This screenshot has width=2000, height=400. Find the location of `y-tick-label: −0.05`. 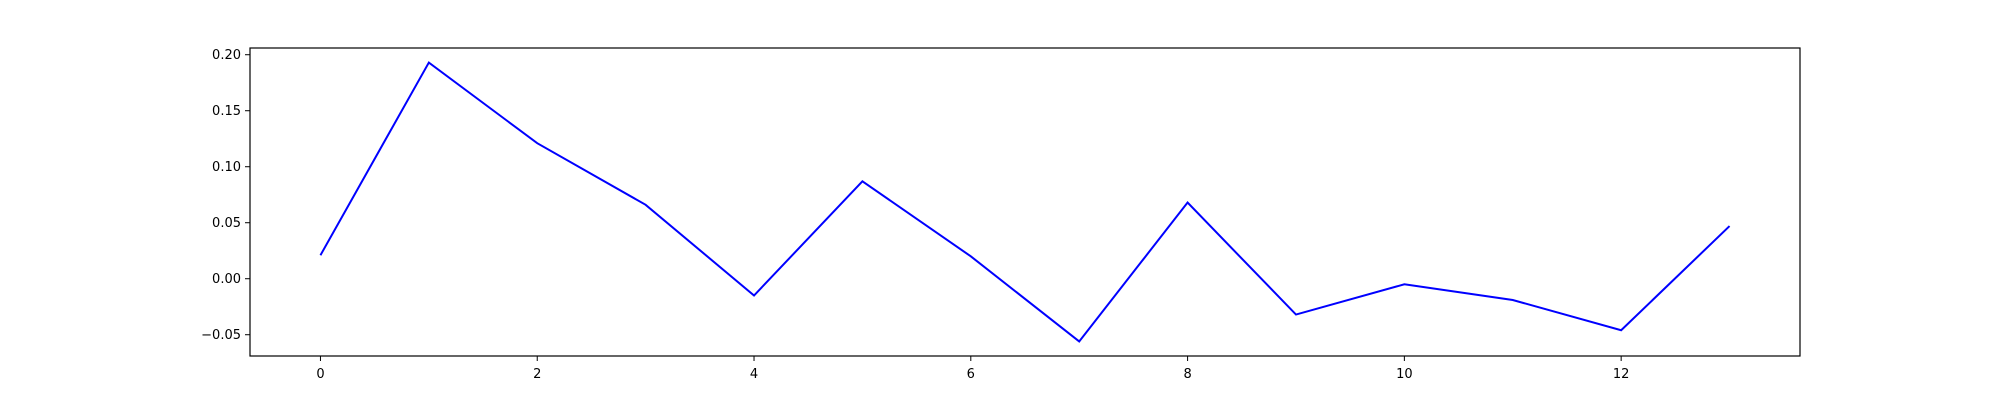

y-tick-label: −0.05 is located at coordinates (221, 335).